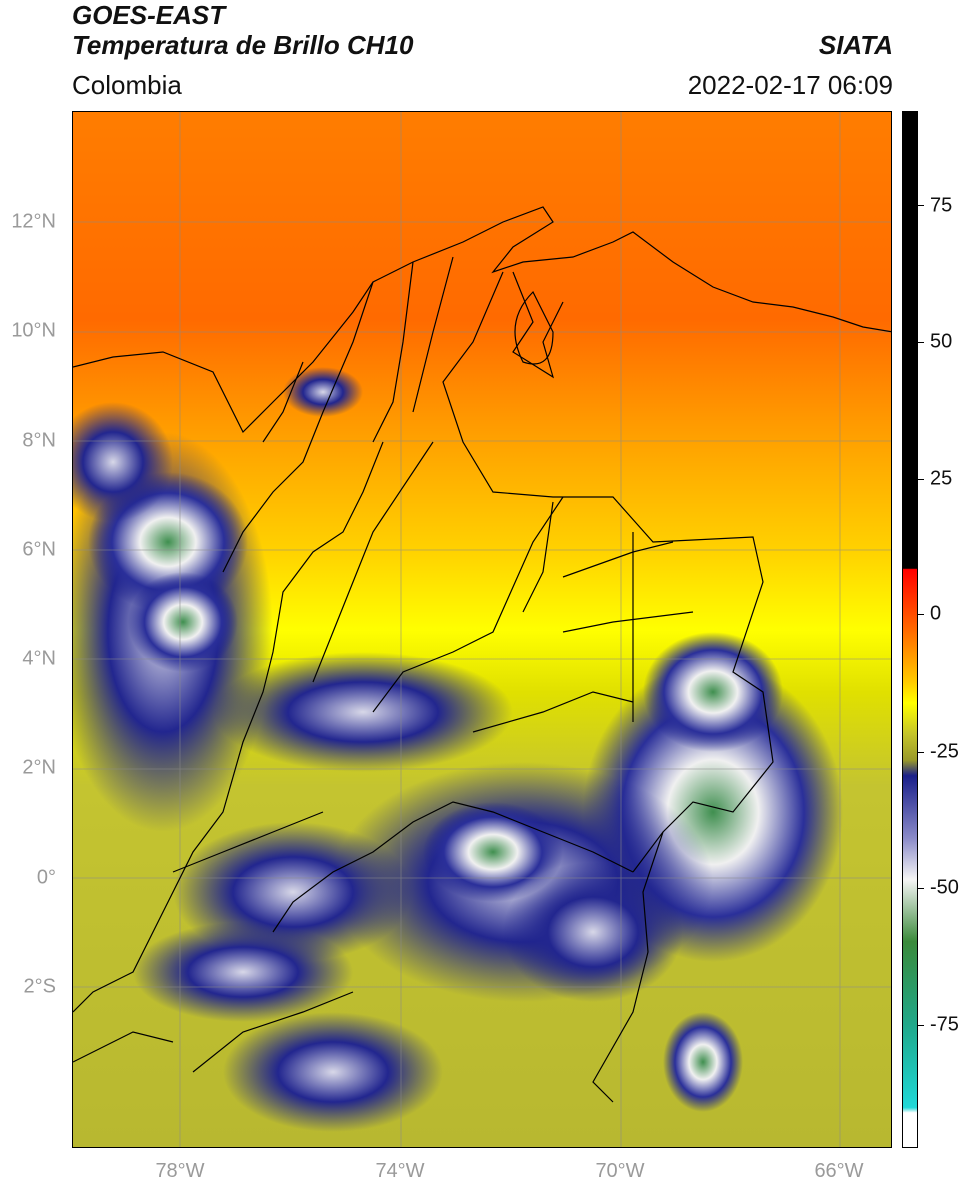 Image resolution: width=966 pixels, height=1190 pixels. What do you see at coordinates (941, 478) in the screenshot?
I see `colorbar-label-25: 25` at bounding box center [941, 478].